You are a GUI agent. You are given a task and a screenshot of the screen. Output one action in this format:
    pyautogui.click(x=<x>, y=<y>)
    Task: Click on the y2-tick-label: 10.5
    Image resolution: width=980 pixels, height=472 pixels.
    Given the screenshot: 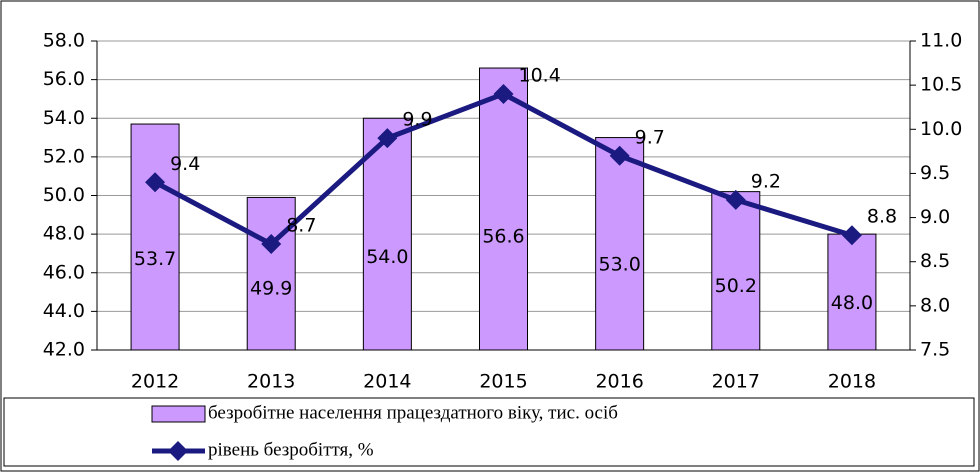 What is the action you would take?
    pyautogui.click(x=941, y=85)
    